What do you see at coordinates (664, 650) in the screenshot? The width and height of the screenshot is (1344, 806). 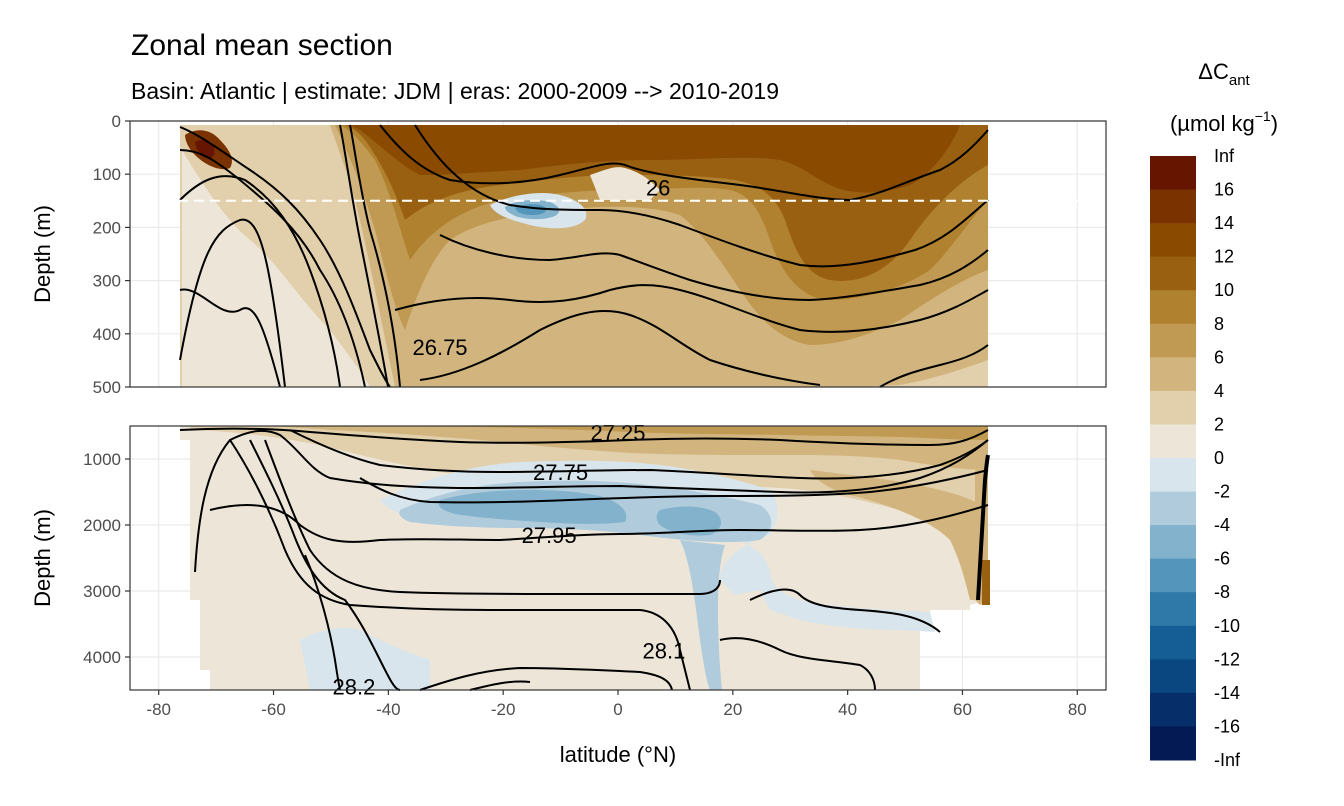 I see `contour-label-5: 28.1` at bounding box center [664, 650].